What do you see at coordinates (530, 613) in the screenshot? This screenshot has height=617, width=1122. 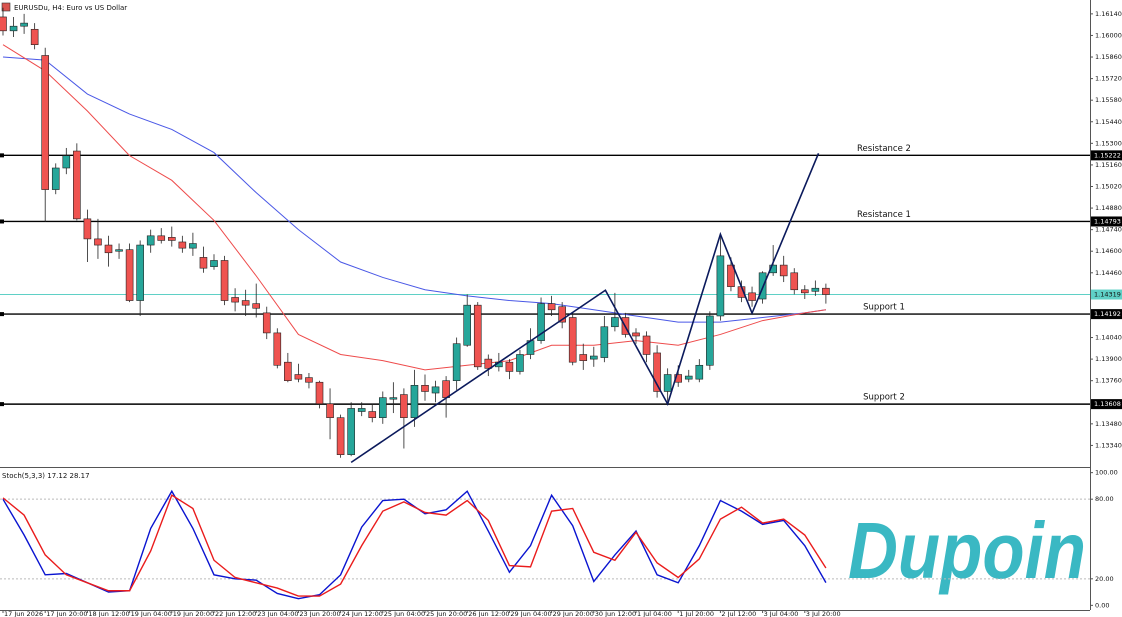 I see `x-tick-label: 29 Jun 04:00` at bounding box center [530, 613].